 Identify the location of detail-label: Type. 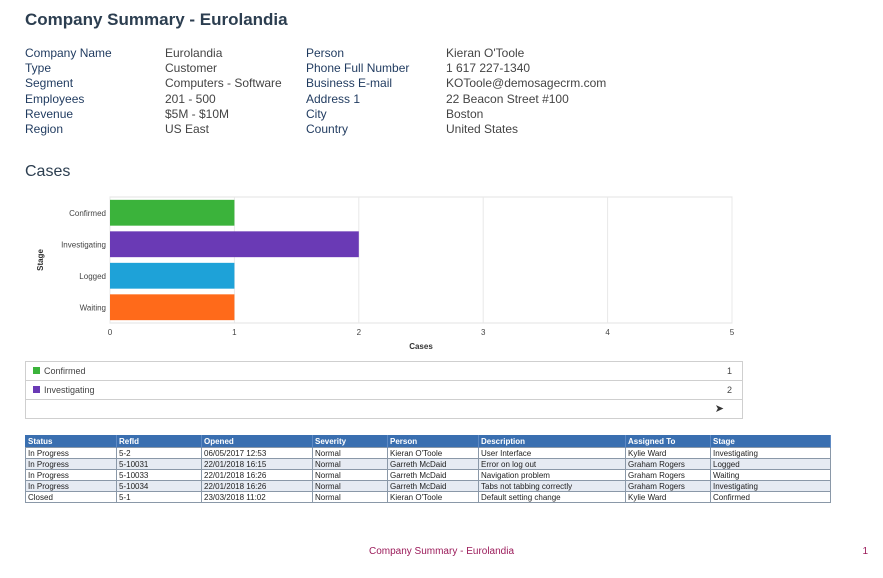
(38, 68).